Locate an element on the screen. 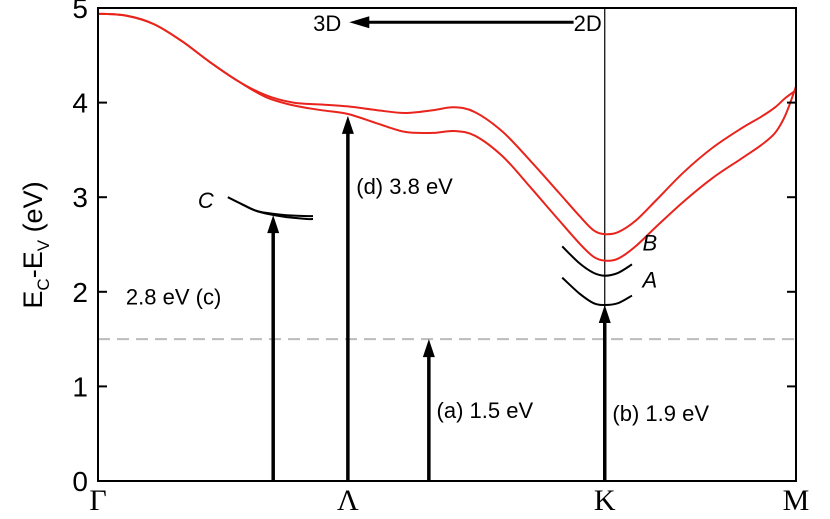  direction-label-3d: 3D is located at coordinates (327, 23).